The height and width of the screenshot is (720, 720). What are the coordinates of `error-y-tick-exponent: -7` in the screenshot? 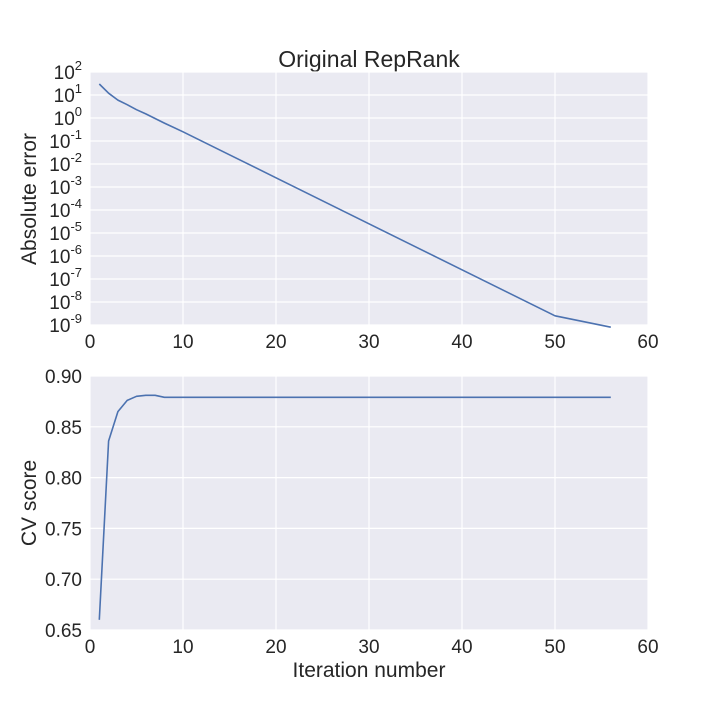 It's located at (76, 272).